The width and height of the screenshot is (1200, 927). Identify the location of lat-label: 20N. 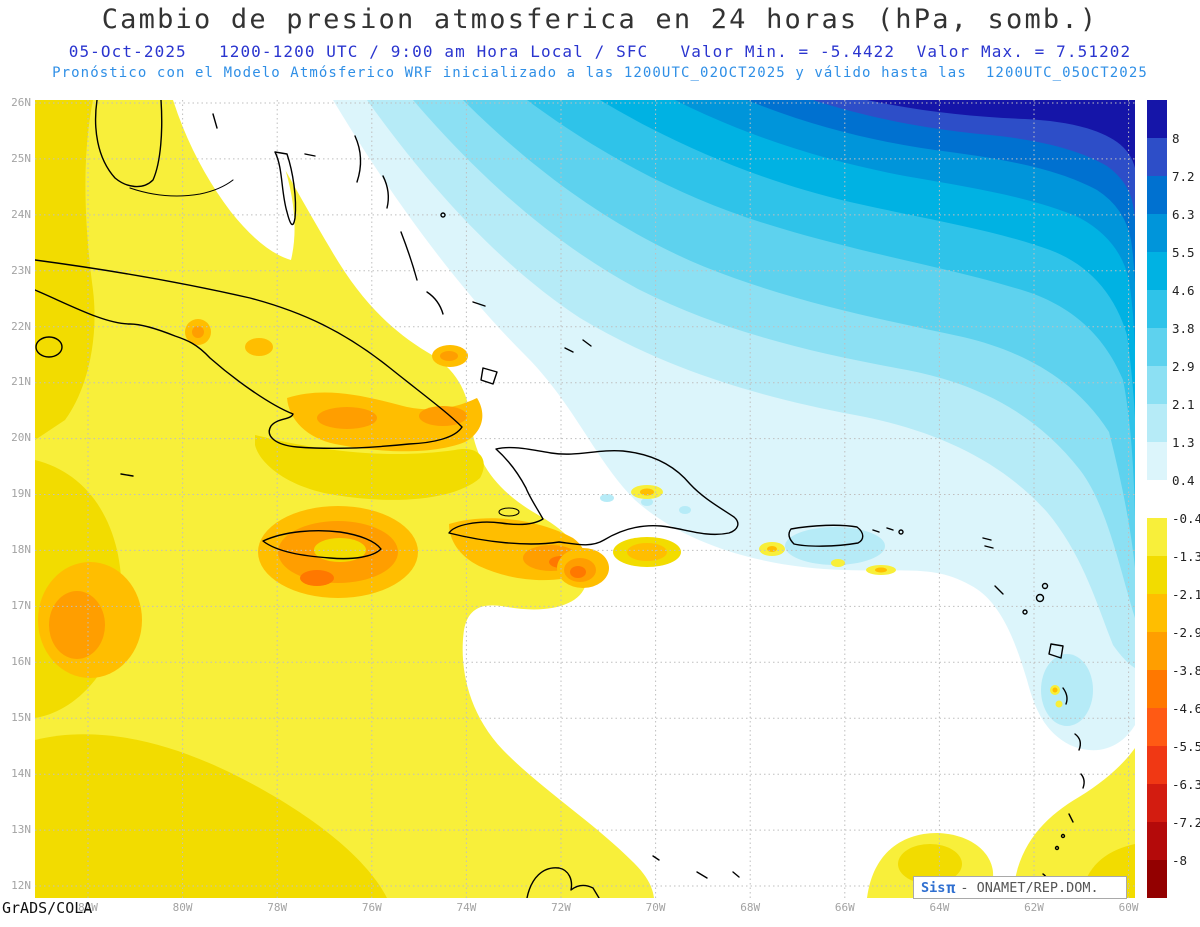
(21, 437).